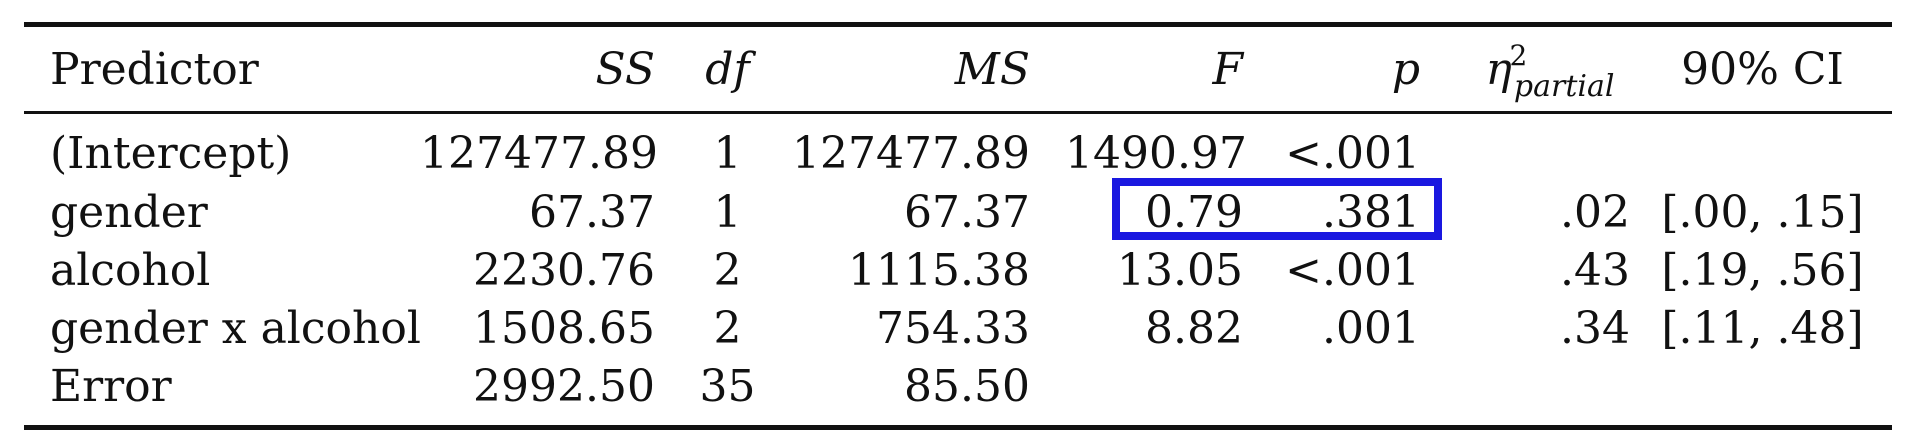  I want to click on row-2-ss: 2230.76, so click(564, 270).